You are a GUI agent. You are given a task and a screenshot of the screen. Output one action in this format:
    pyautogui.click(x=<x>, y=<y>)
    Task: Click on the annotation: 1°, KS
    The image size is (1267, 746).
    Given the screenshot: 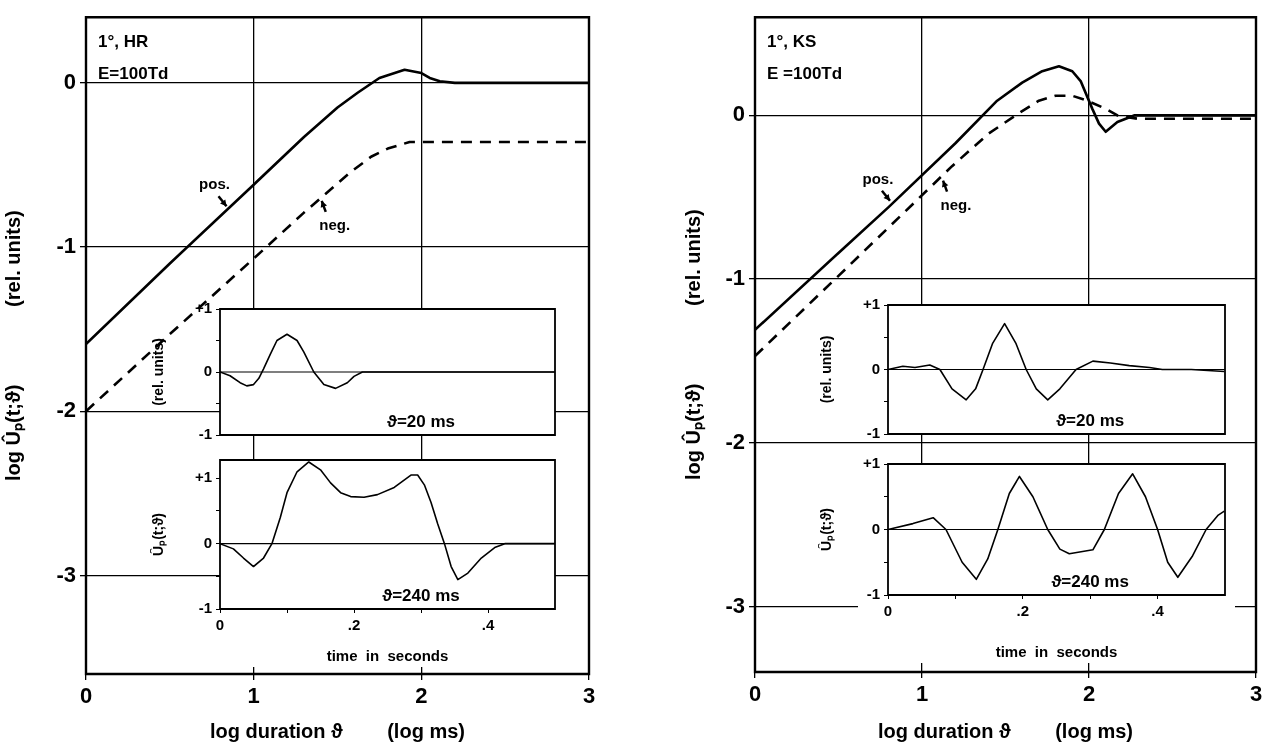 What is the action you would take?
    pyautogui.click(x=792, y=42)
    